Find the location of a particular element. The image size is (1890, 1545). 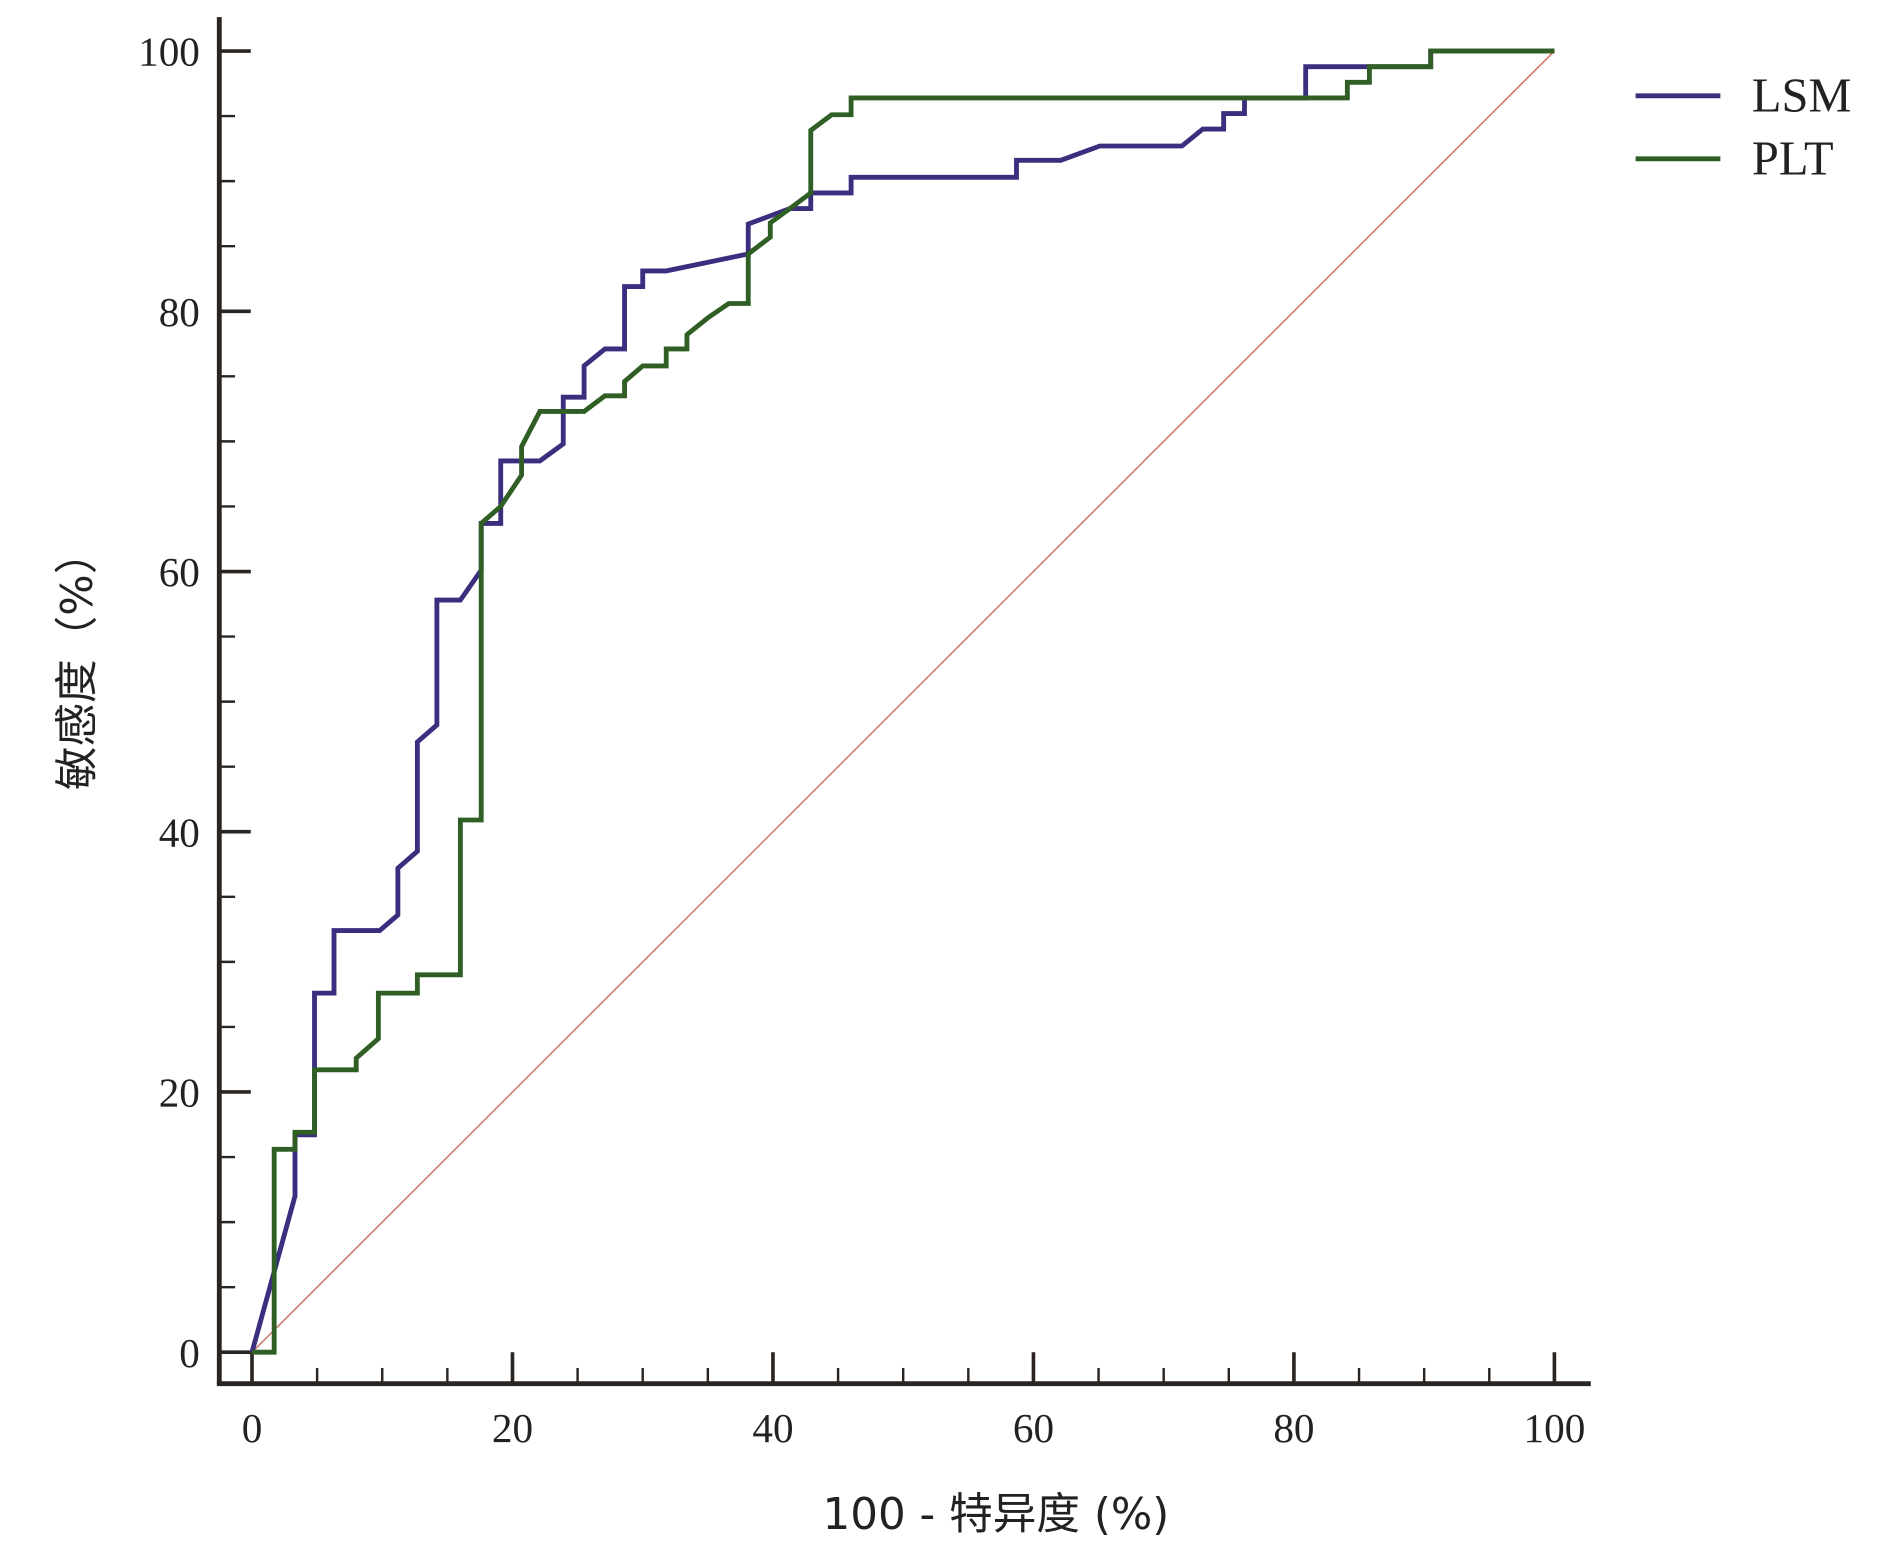

x-tick-label: 0 is located at coordinates (252, 1428).